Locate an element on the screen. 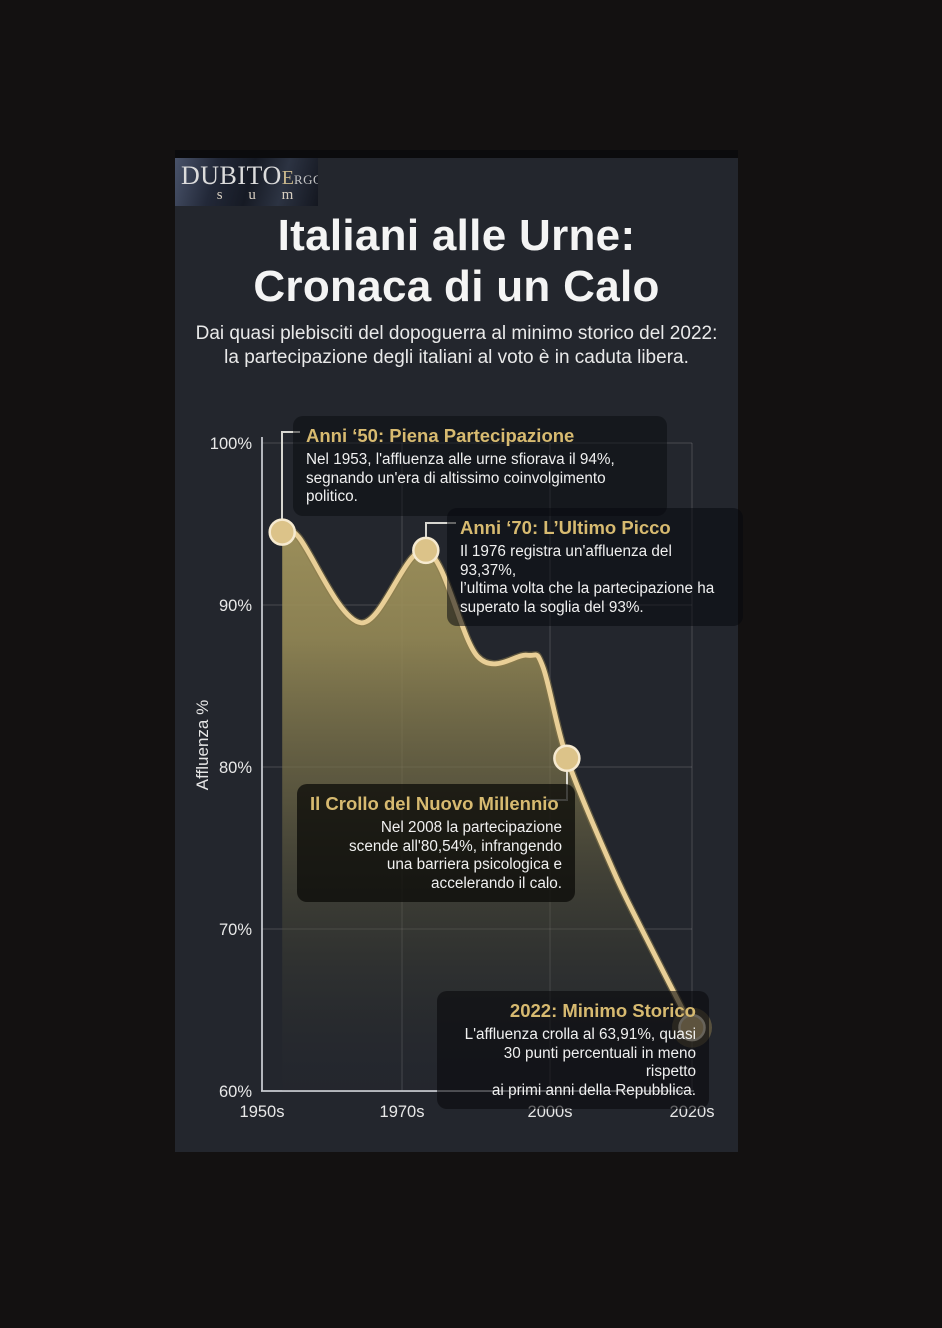  logo-word-dubito: DUBITO is located at coordinates (231, 175).